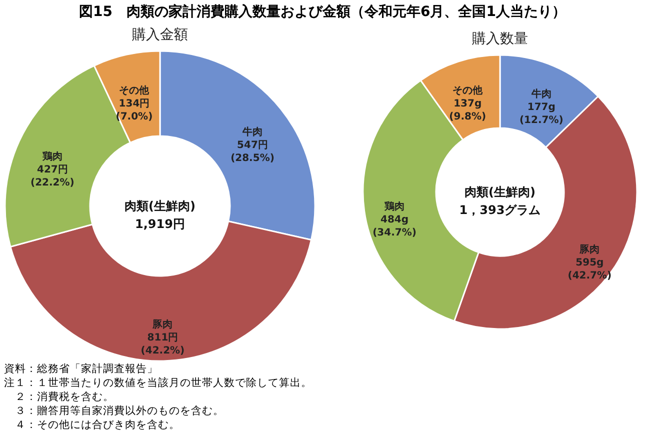 This screenshot has height=437, width=645. I want to click on data-label: 484g (34.7%), so click(394, 226).